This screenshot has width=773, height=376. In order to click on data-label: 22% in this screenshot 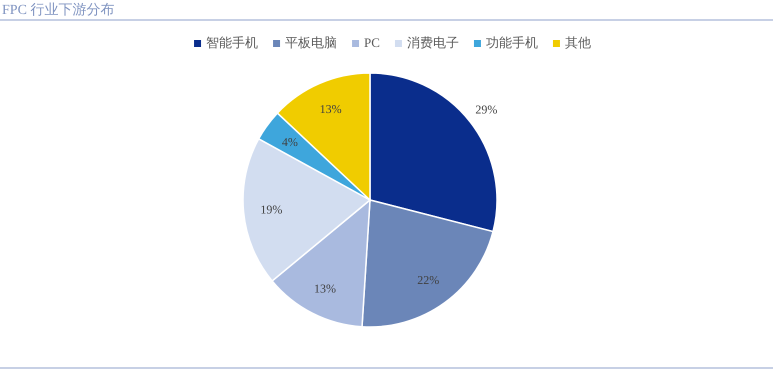, I will do `click(428, 280)`.